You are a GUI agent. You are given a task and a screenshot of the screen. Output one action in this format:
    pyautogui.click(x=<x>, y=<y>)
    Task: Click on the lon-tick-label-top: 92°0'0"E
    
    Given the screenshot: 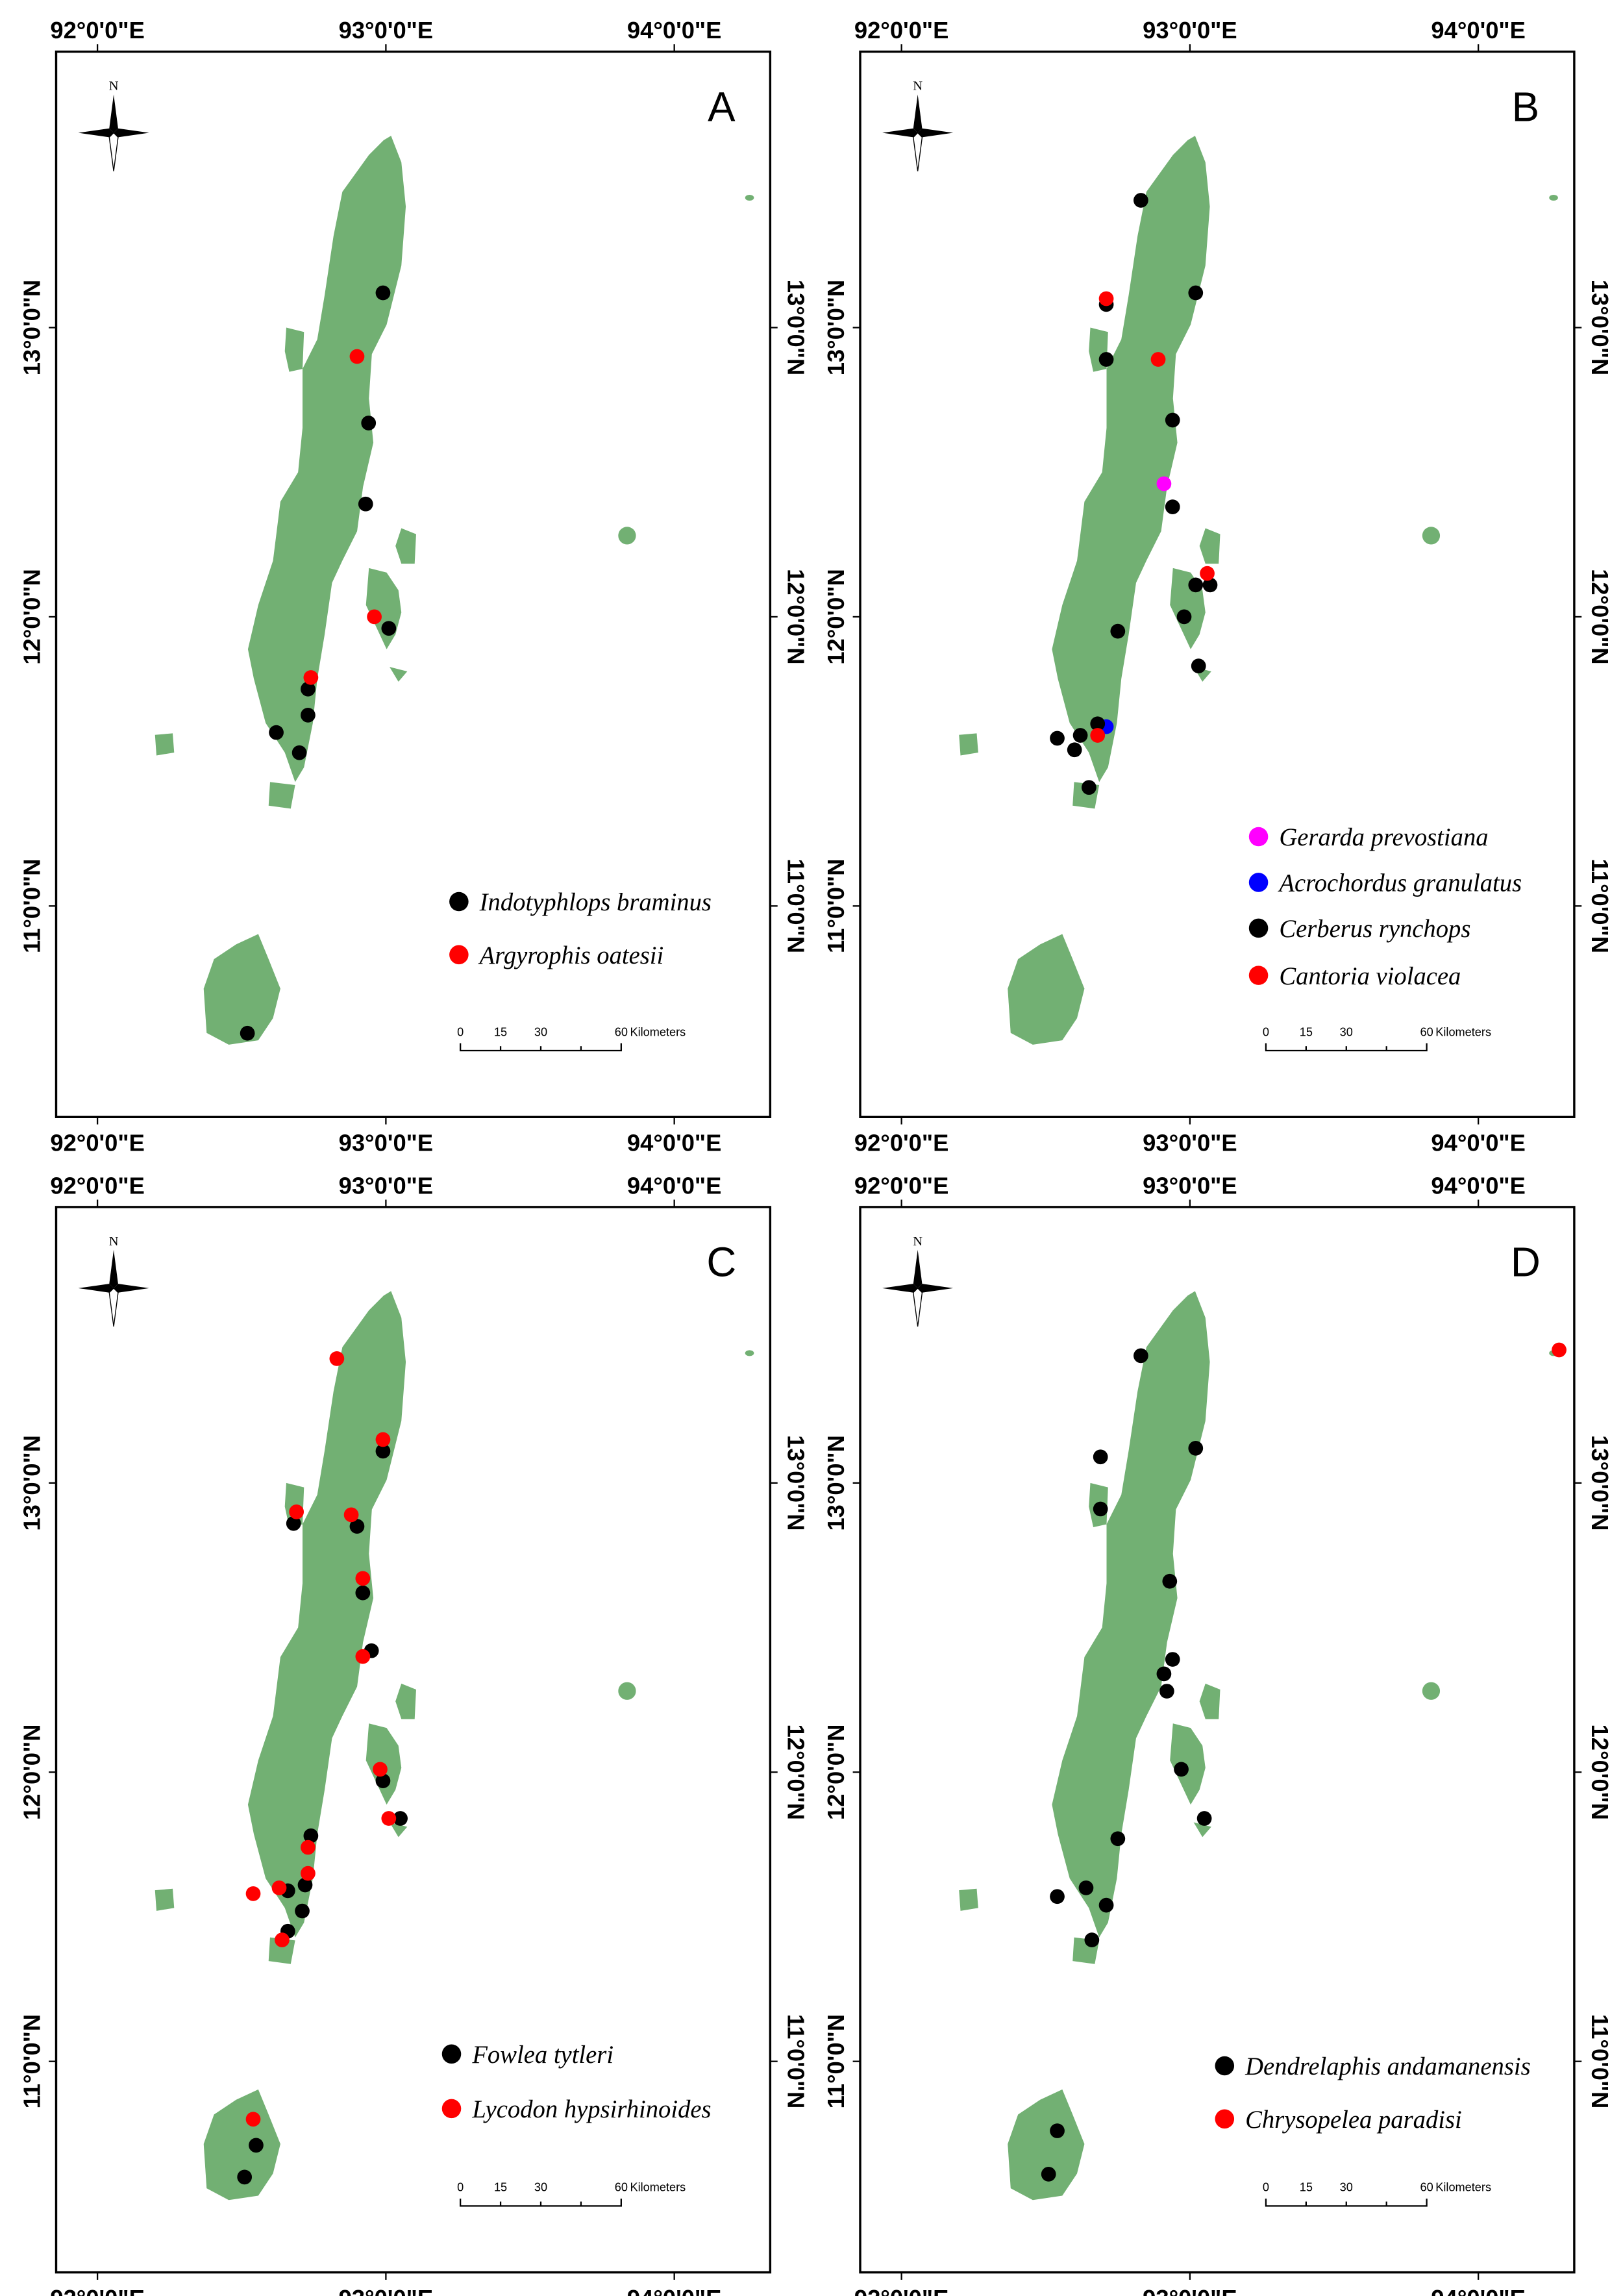 What is the action you would take?
    pyautogui.click(x=97, y=1185)
    